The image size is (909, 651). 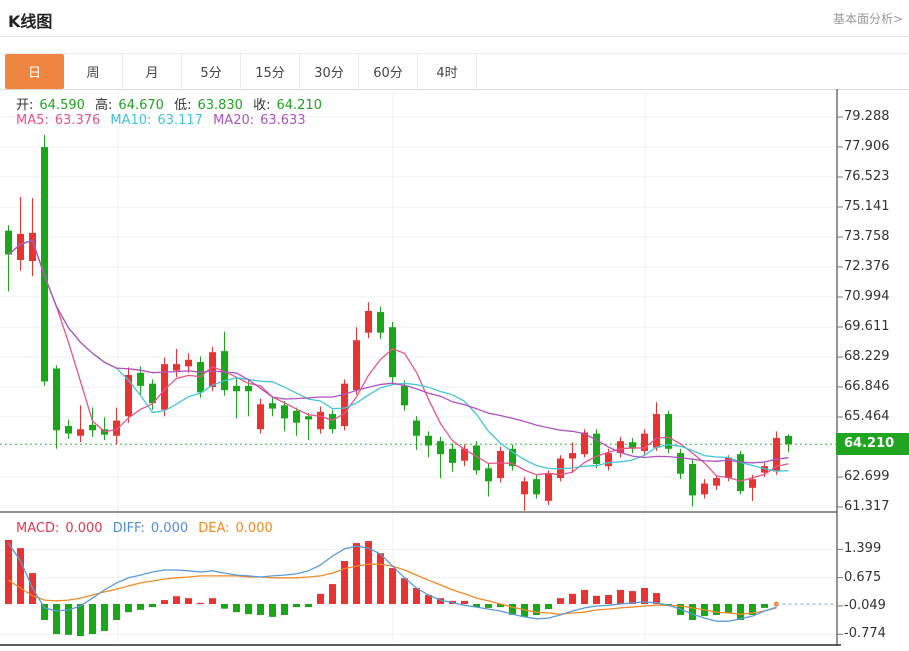 What do you see at coordinates (234, 120) in the screenshot?
I see `ma20-label: MA20:` at bounding box center [234, 120].